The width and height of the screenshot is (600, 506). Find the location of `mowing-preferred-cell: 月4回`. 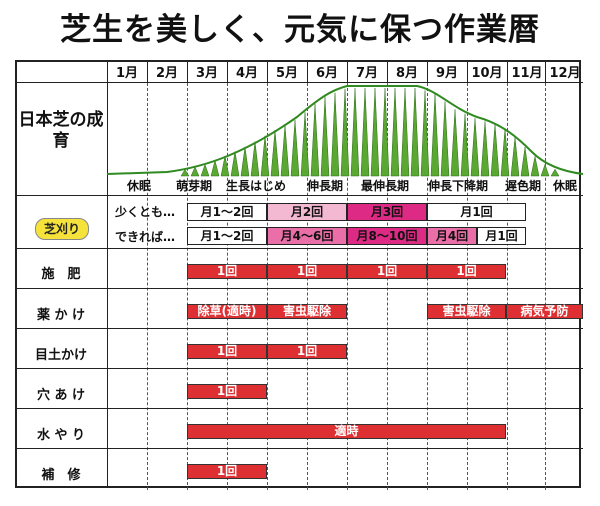

mowing-preferred-cell: 月4回 is located at coordinates (452, 236).